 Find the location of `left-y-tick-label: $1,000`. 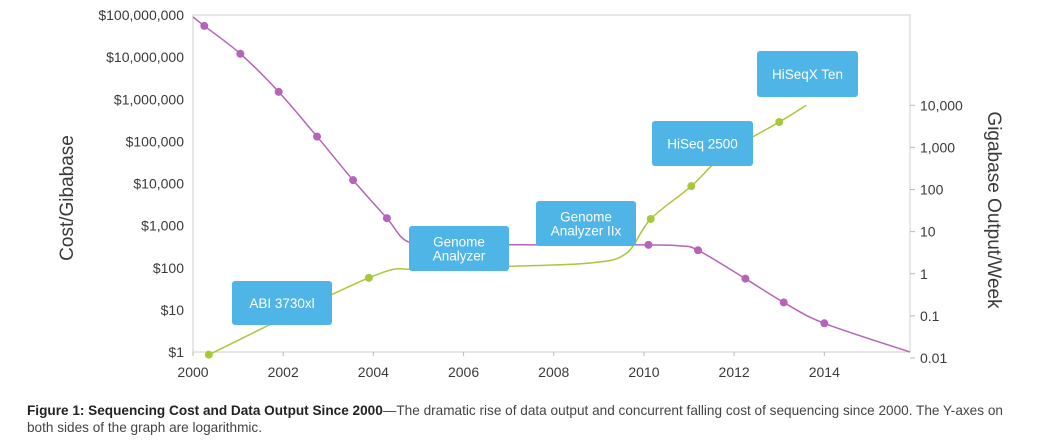

left-y-tick-label: $1,000 is located at coordinates (162, 226).